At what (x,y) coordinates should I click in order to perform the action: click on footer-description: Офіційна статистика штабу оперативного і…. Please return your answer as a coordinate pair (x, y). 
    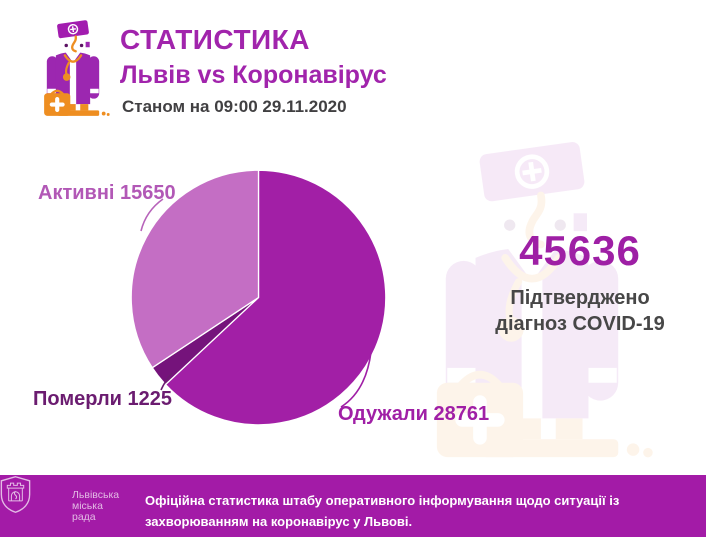
    Looking at the image, I should click on (382, 511).